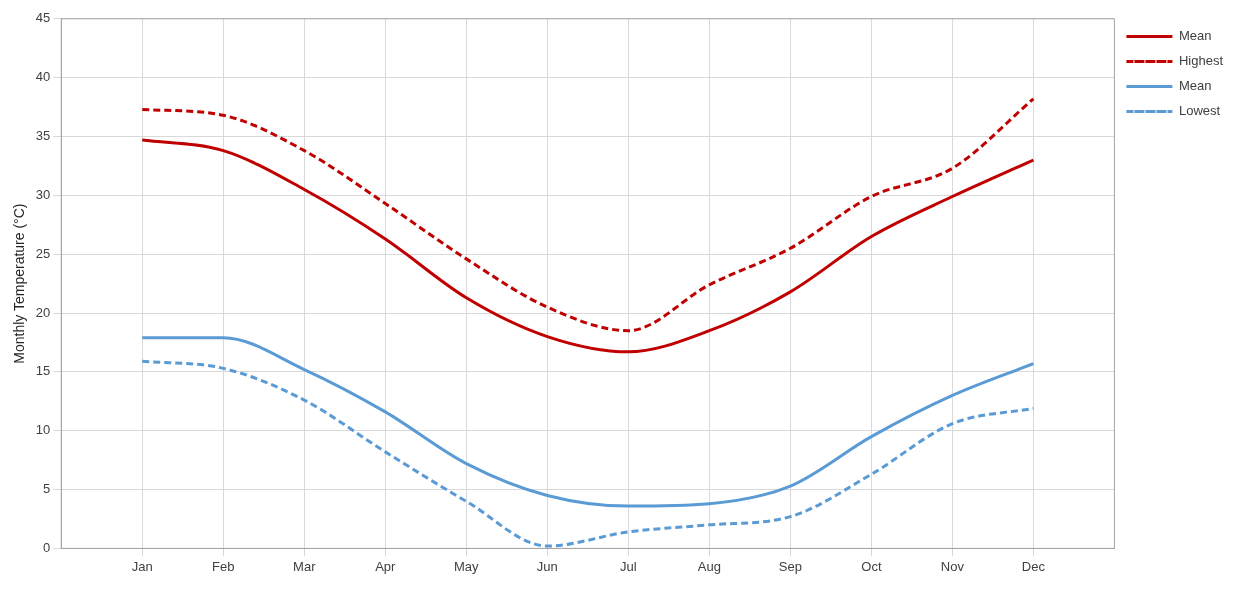 The width and height of the screenshot is (1253, 590). Describe the element at coordinates (43, 136) in the screenshot. I see `y-tick-label: 35` at that location.